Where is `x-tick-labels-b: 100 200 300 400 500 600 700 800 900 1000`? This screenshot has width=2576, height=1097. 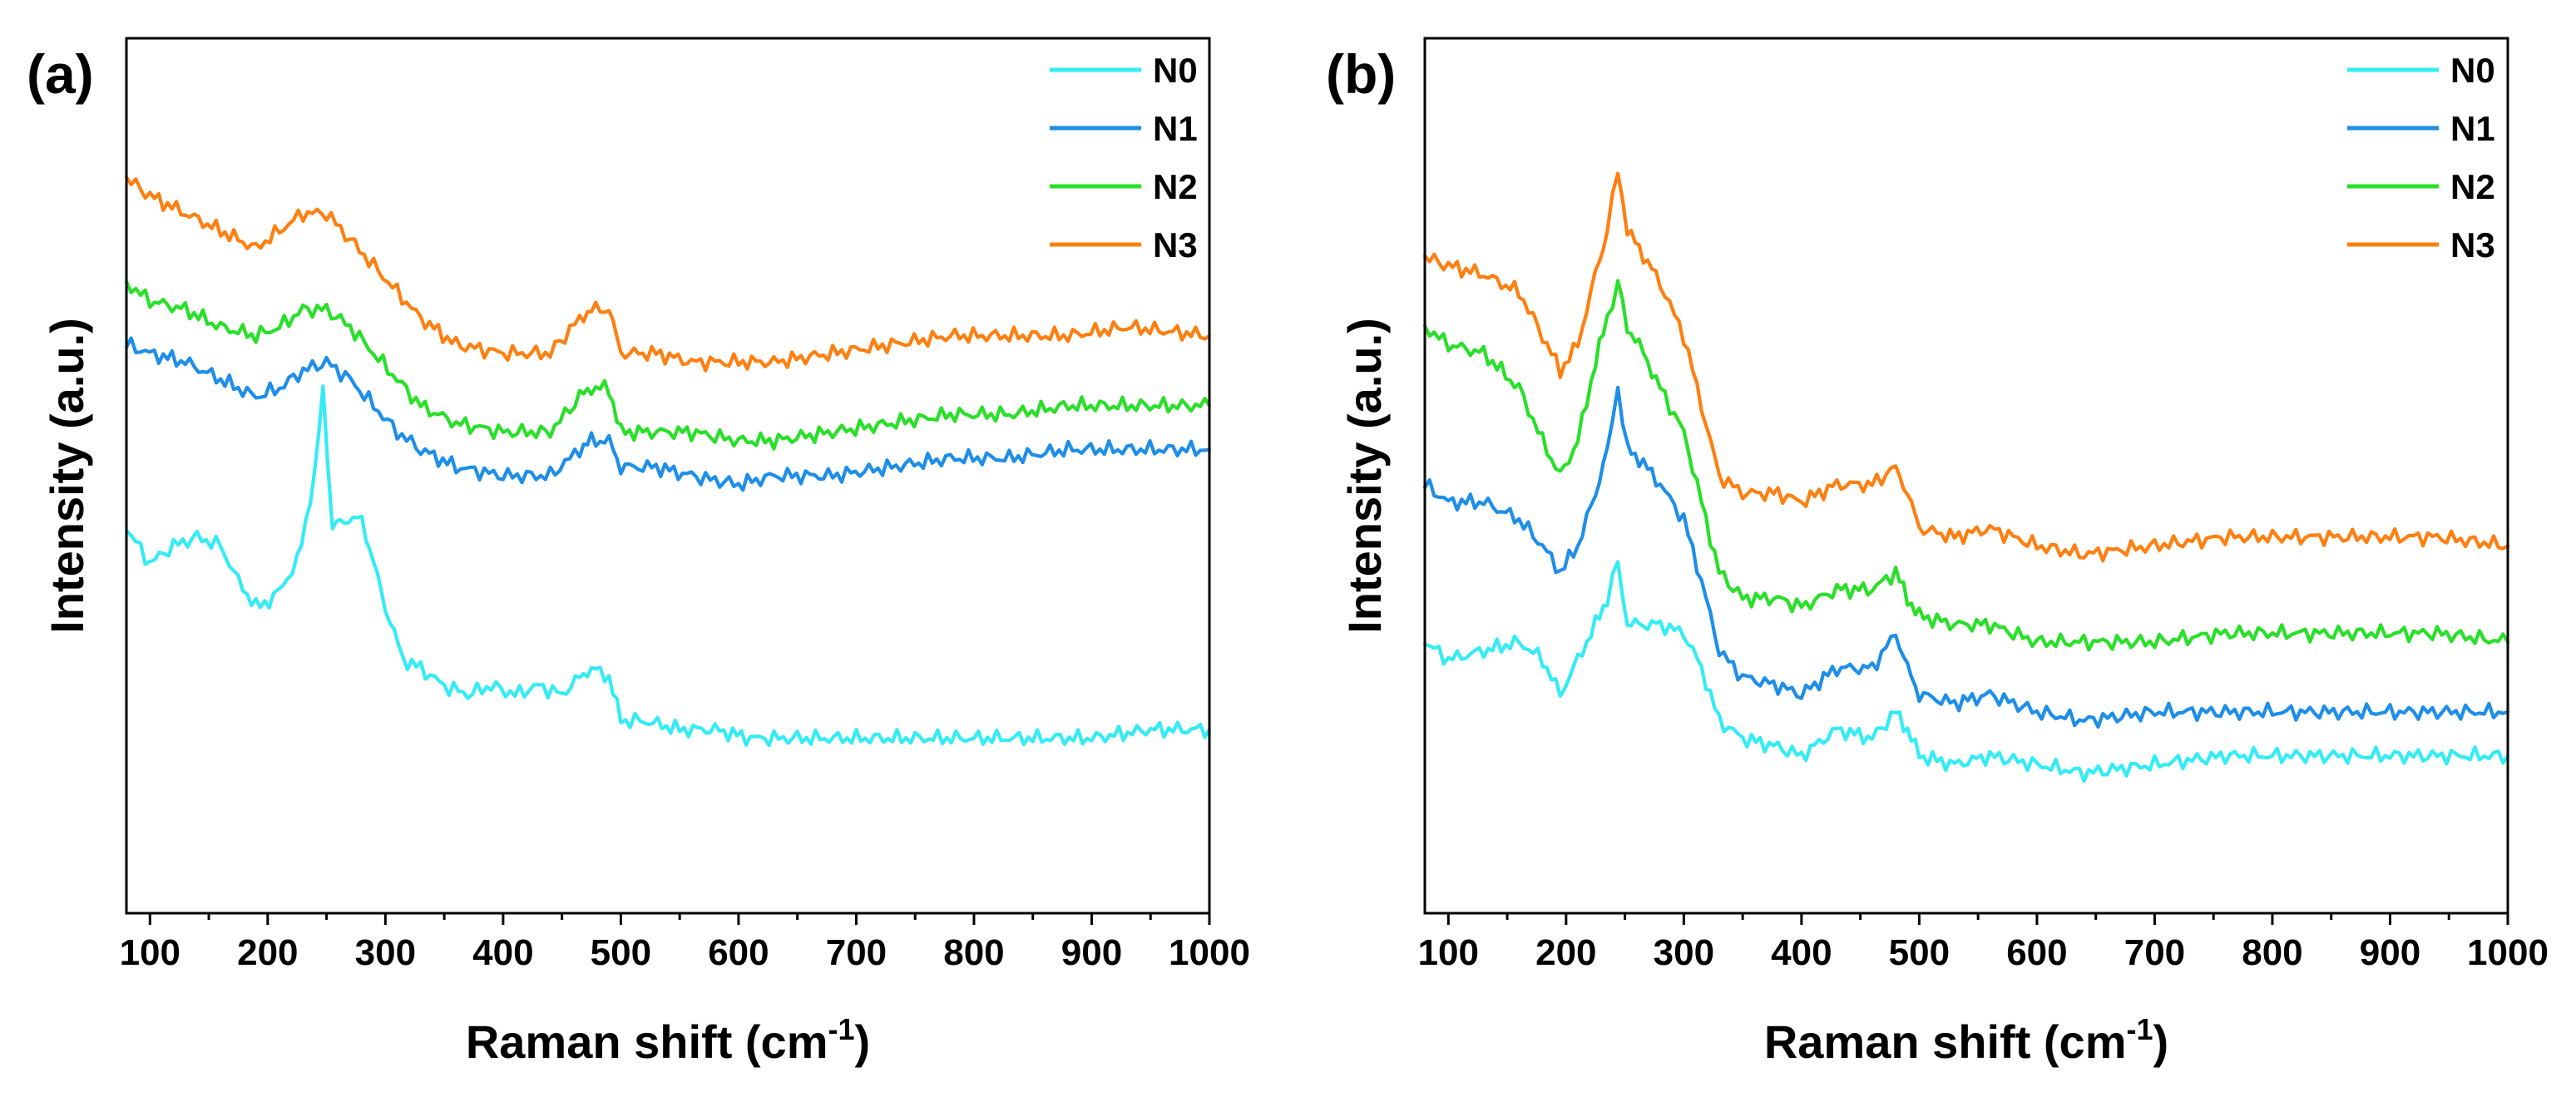 x-tick-labels-b: 100 200 300 400 500 600 700 800 900 1000 is located at coordinates (1983, 952).